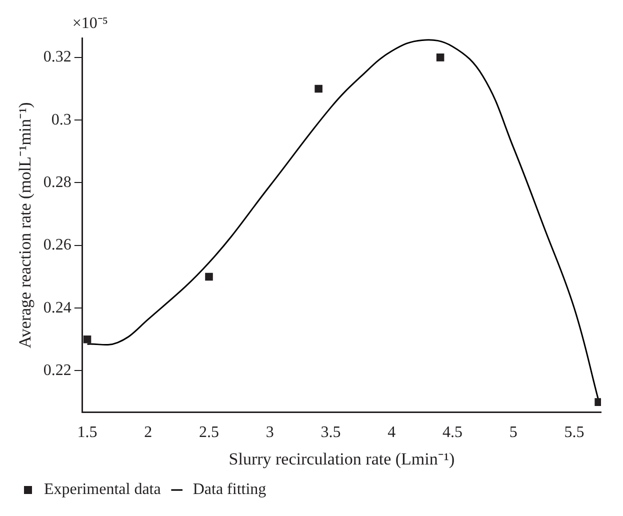 The image size is (623, 516). Describe the element at coordinates (574, 433) in the screenshot. I see `x-tick-label: 5.5` at that location.